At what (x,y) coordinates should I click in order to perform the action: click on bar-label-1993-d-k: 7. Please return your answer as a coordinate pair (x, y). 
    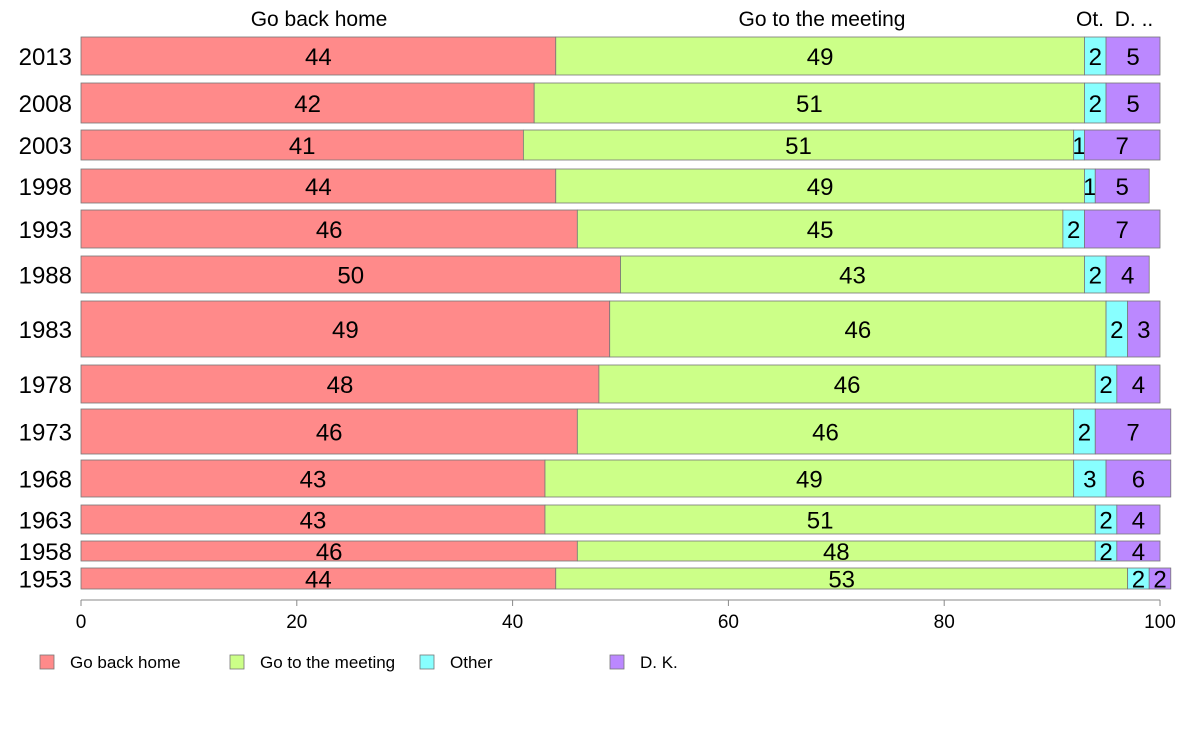
    Looking at the image, I should click on (1122, 230).